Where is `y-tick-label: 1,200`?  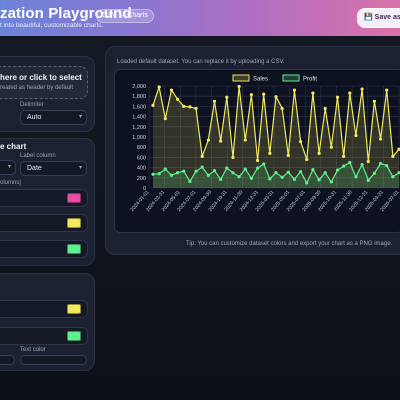 y-tick-label: 1,200 is located at coordinates (139, 128).